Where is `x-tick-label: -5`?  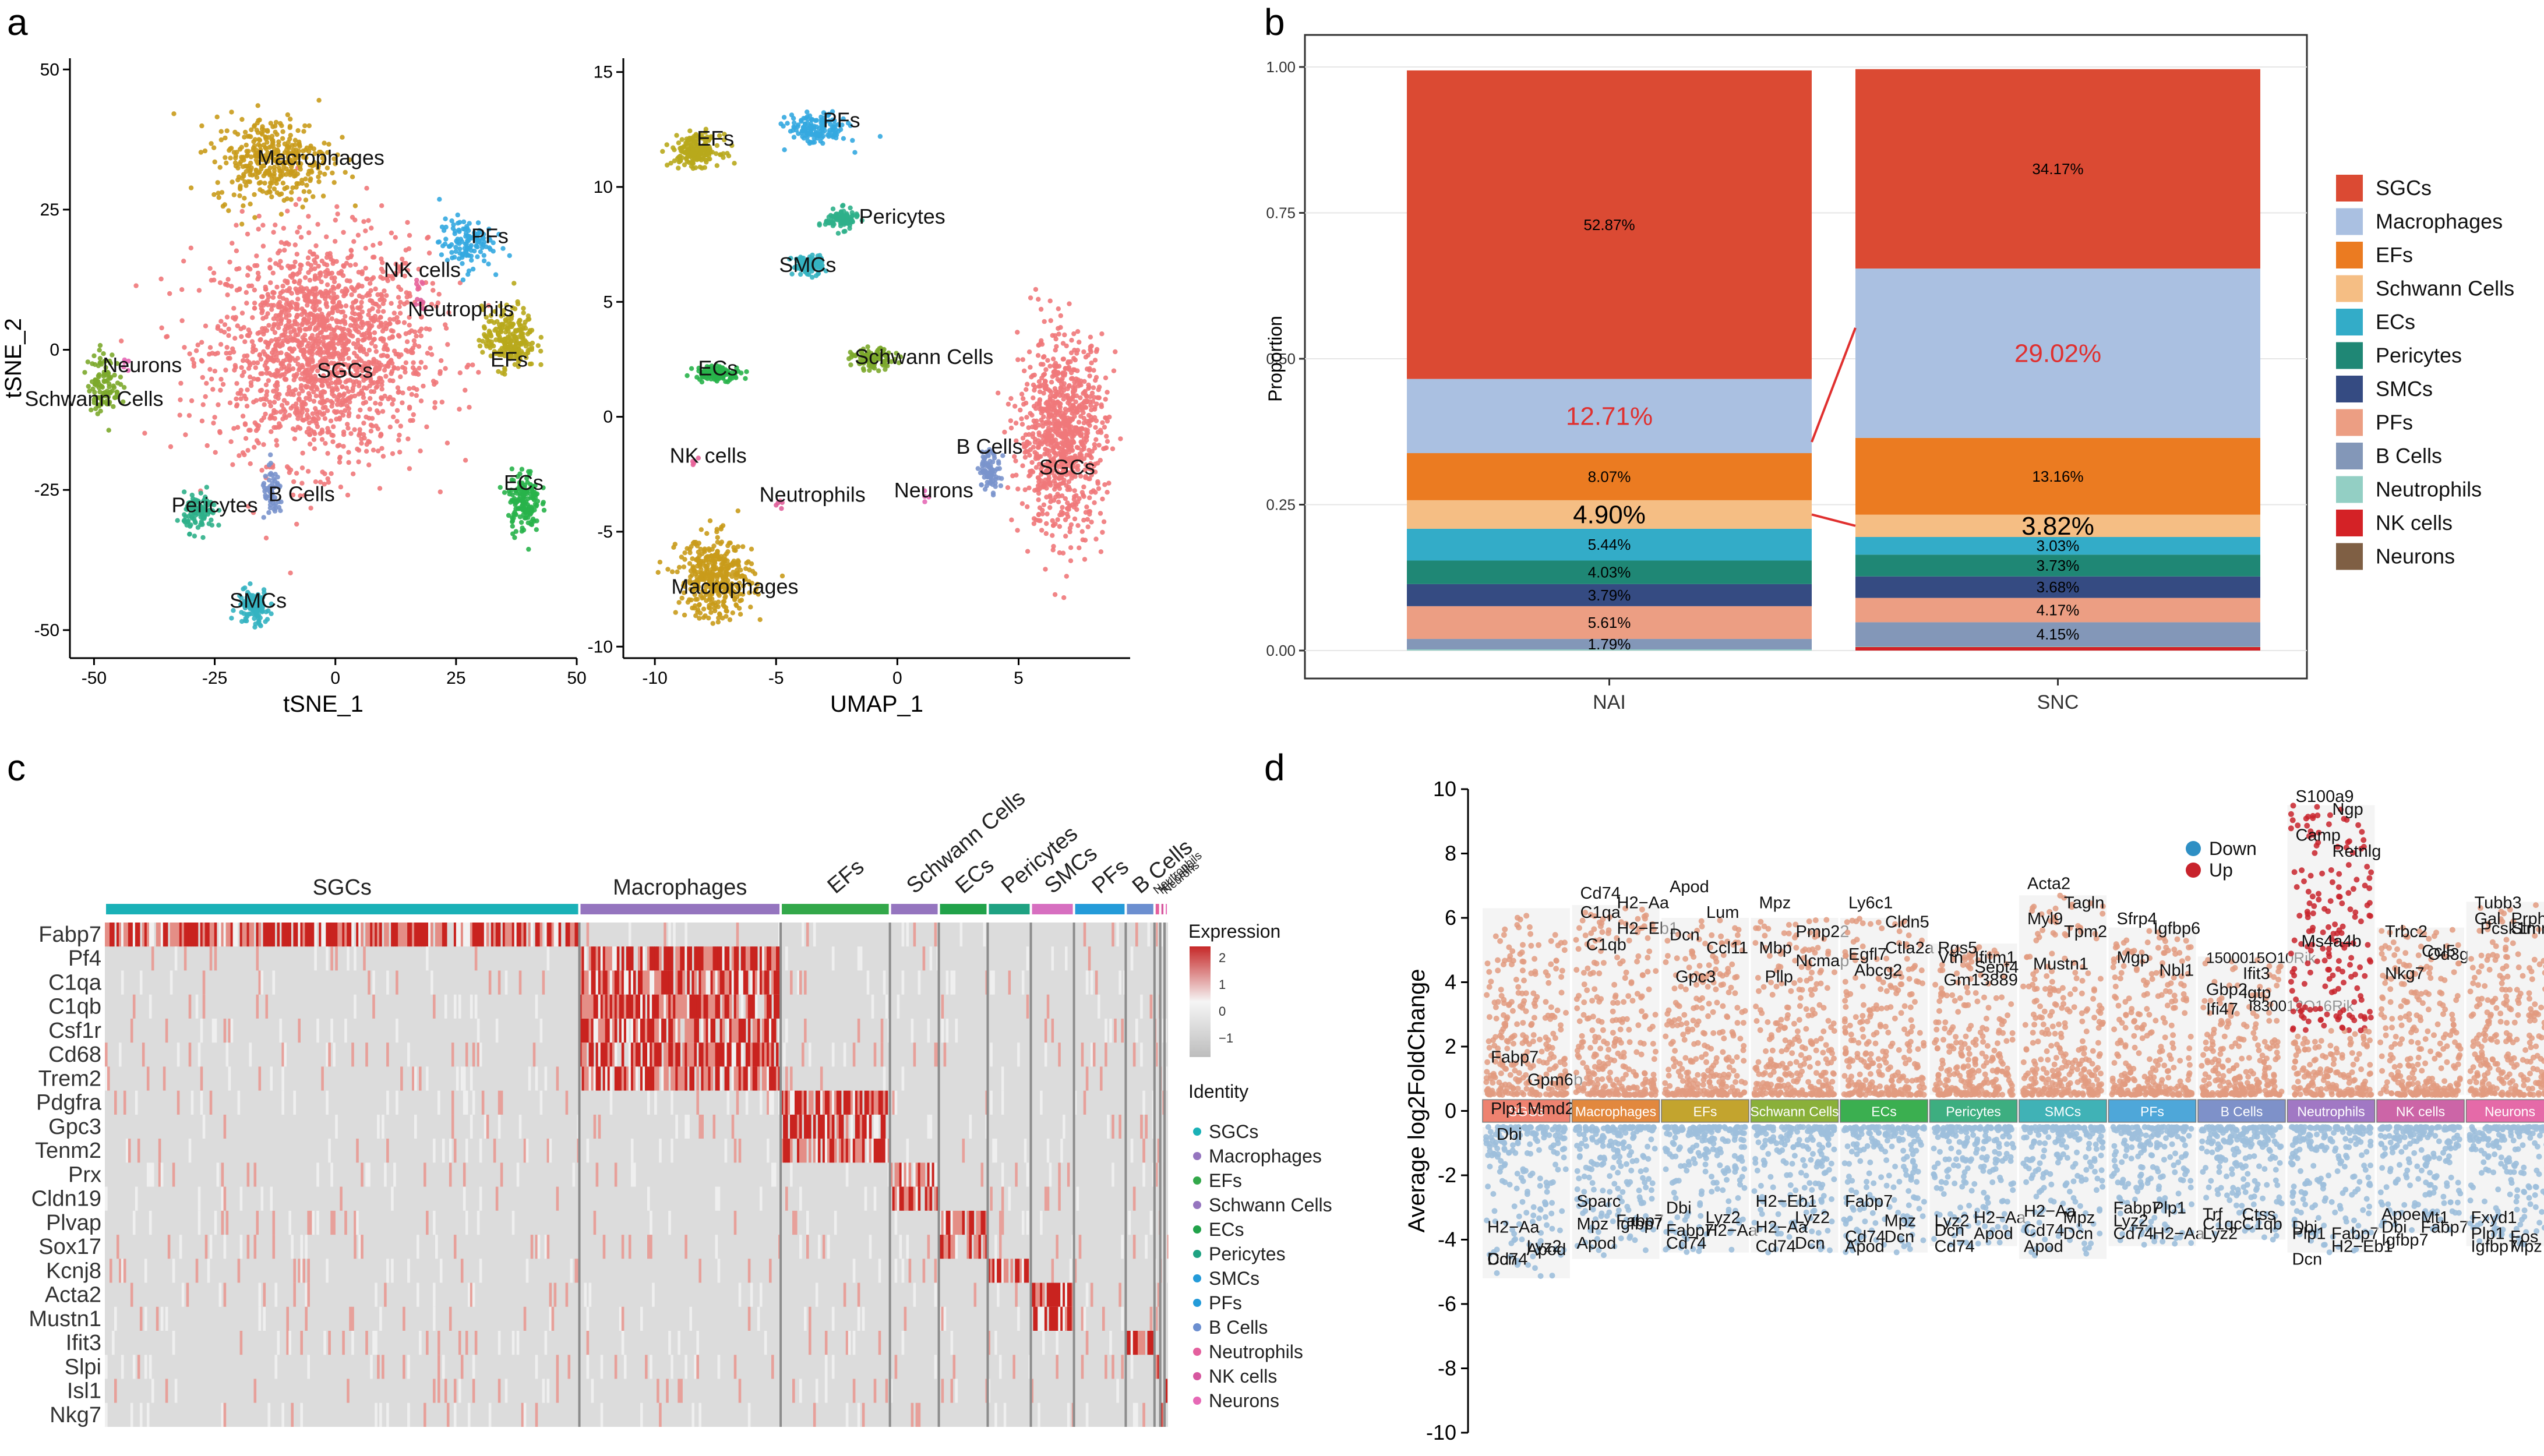
x-tick-label: -5 is located at coordinates (776, 678).